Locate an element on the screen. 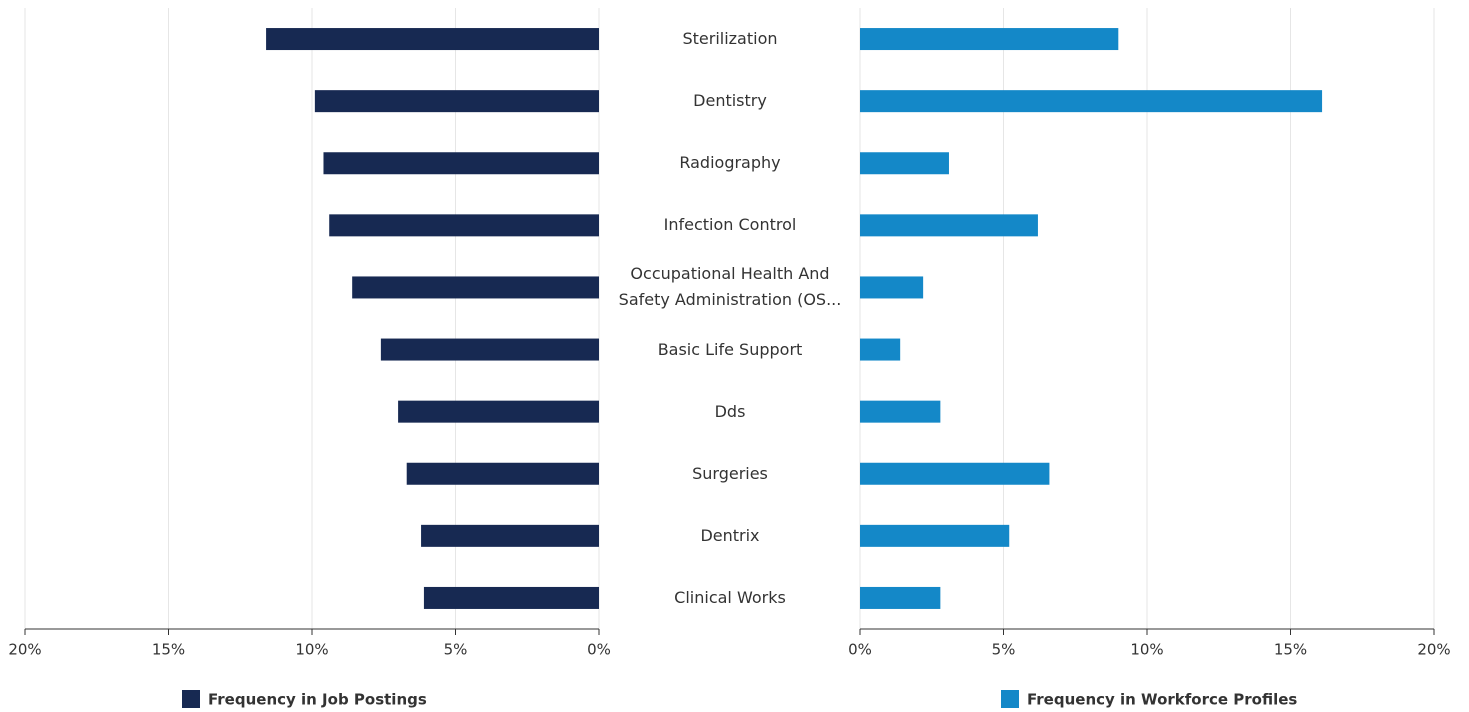  category-label: Dentistry is located at coordinates (730, 101).